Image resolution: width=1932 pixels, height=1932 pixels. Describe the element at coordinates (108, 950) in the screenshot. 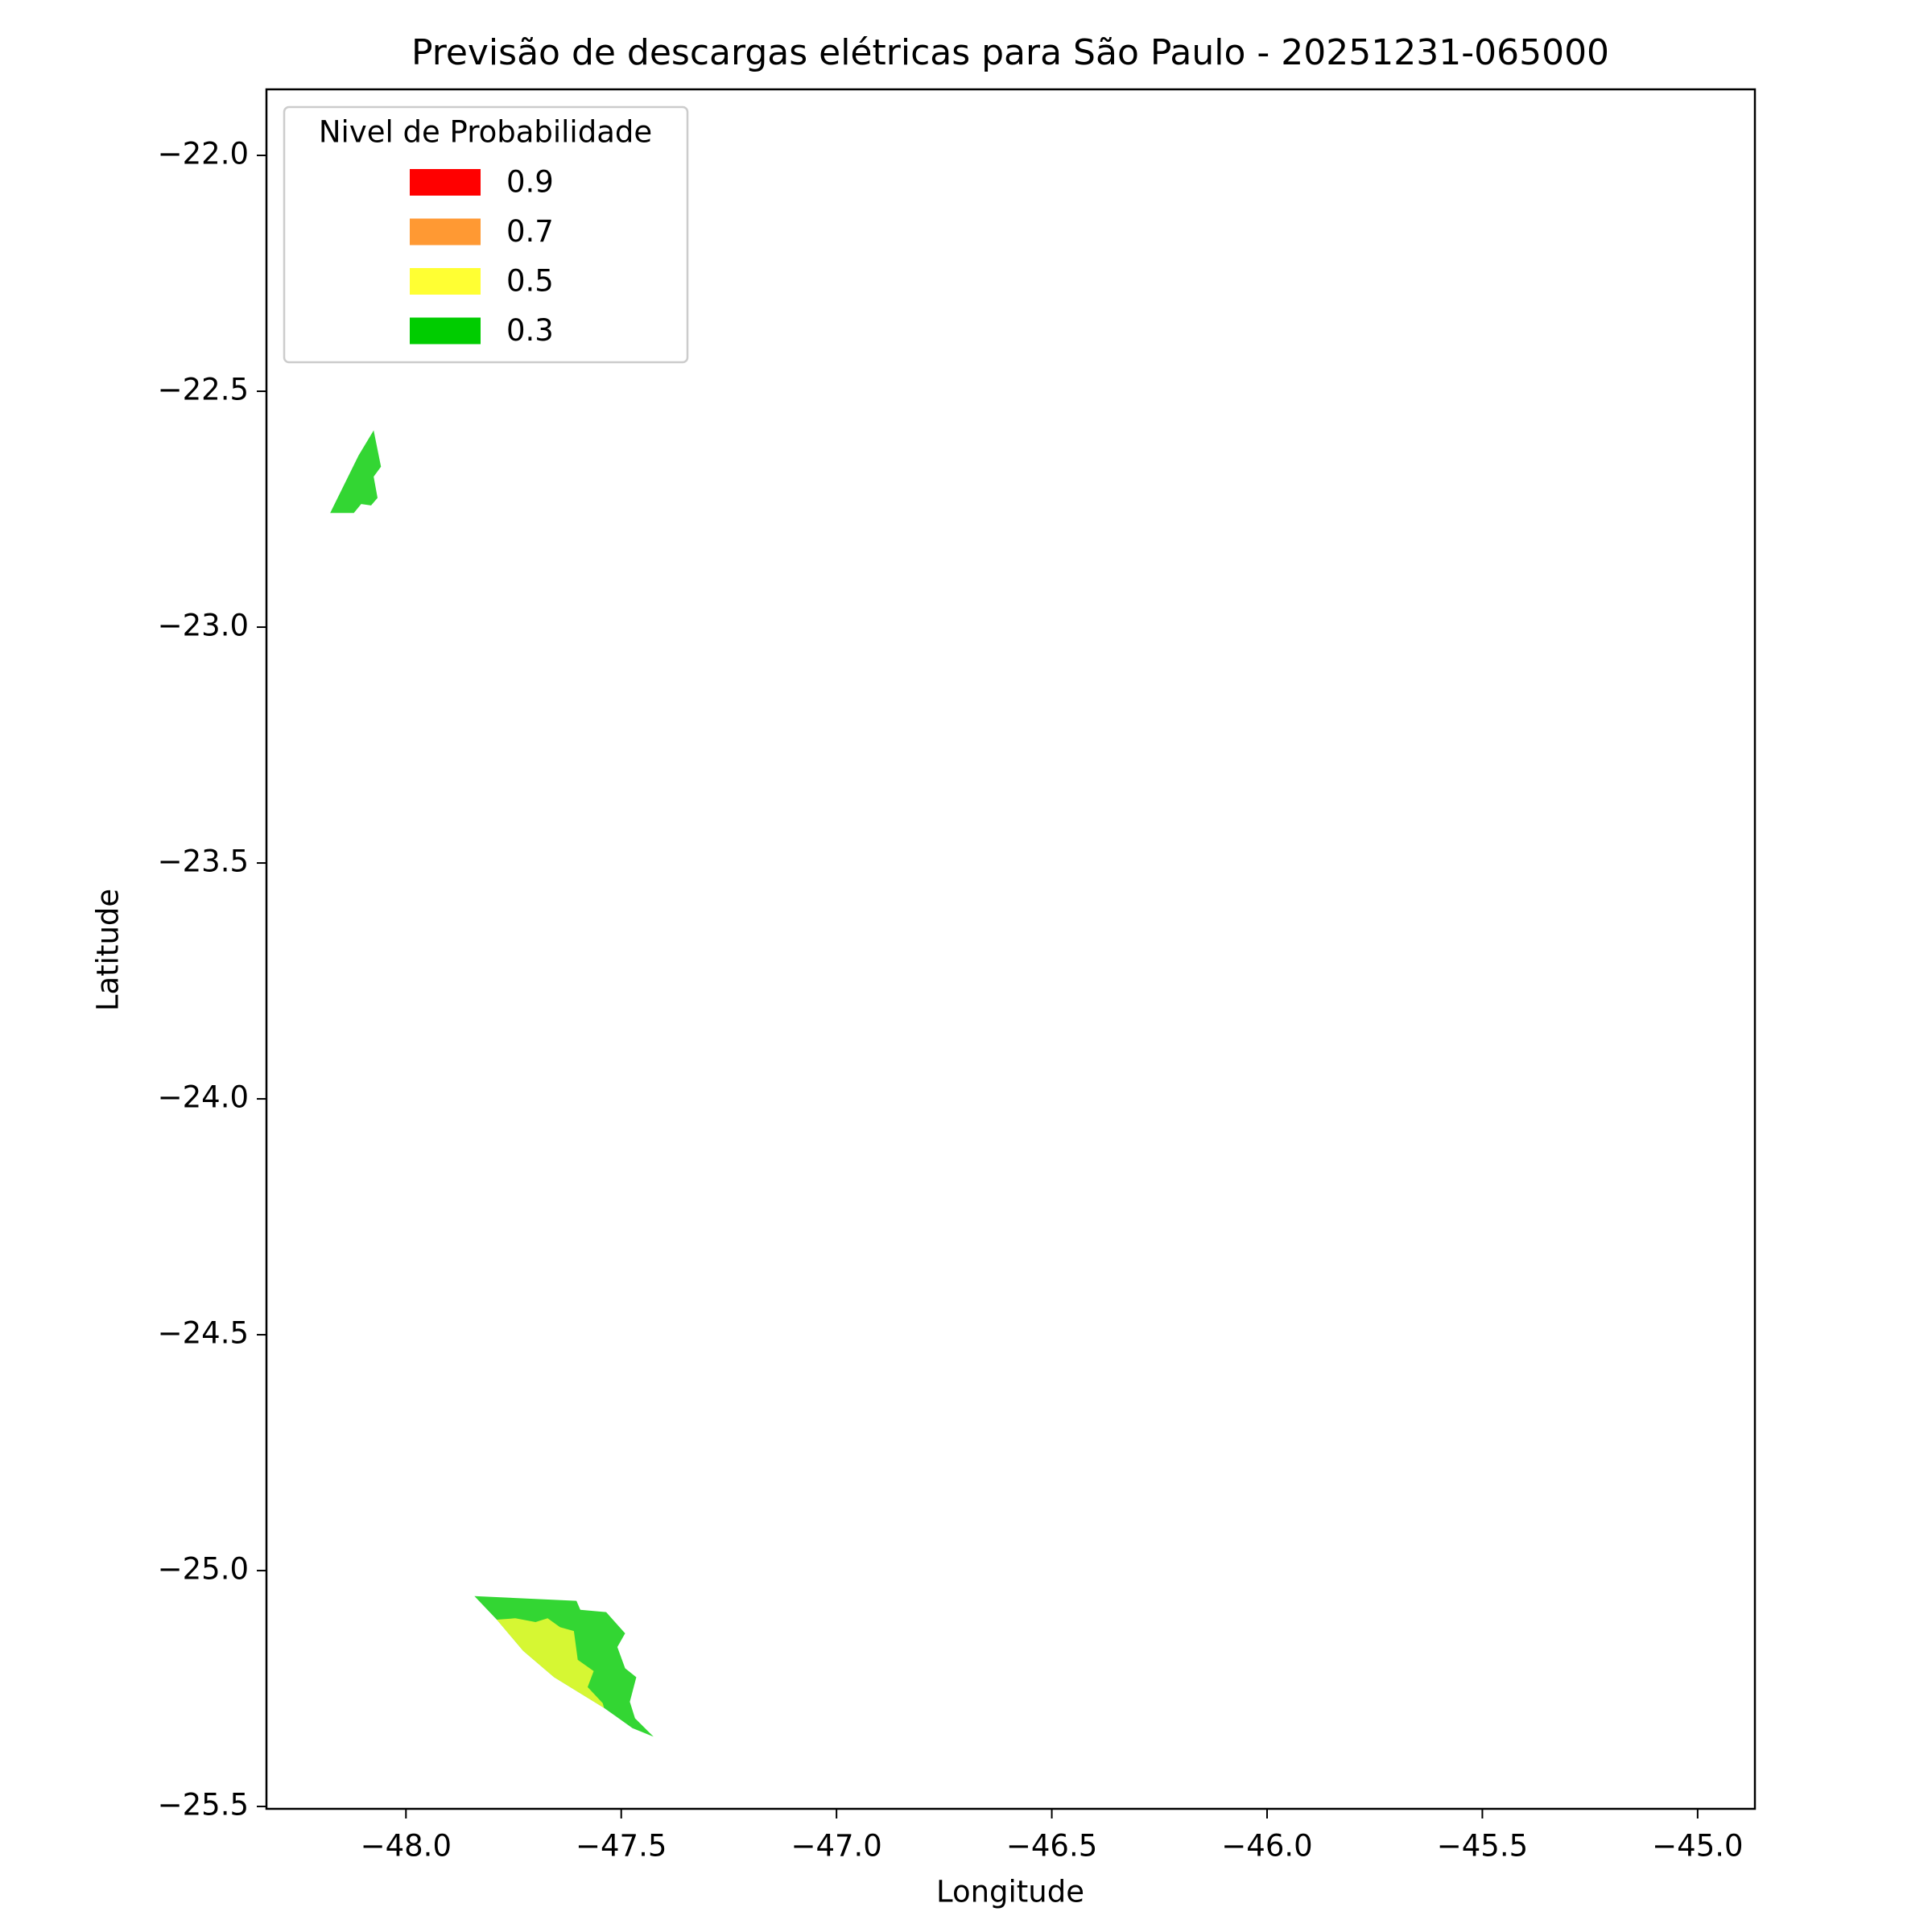

I see `y-axis-label: Latitude` at that location.